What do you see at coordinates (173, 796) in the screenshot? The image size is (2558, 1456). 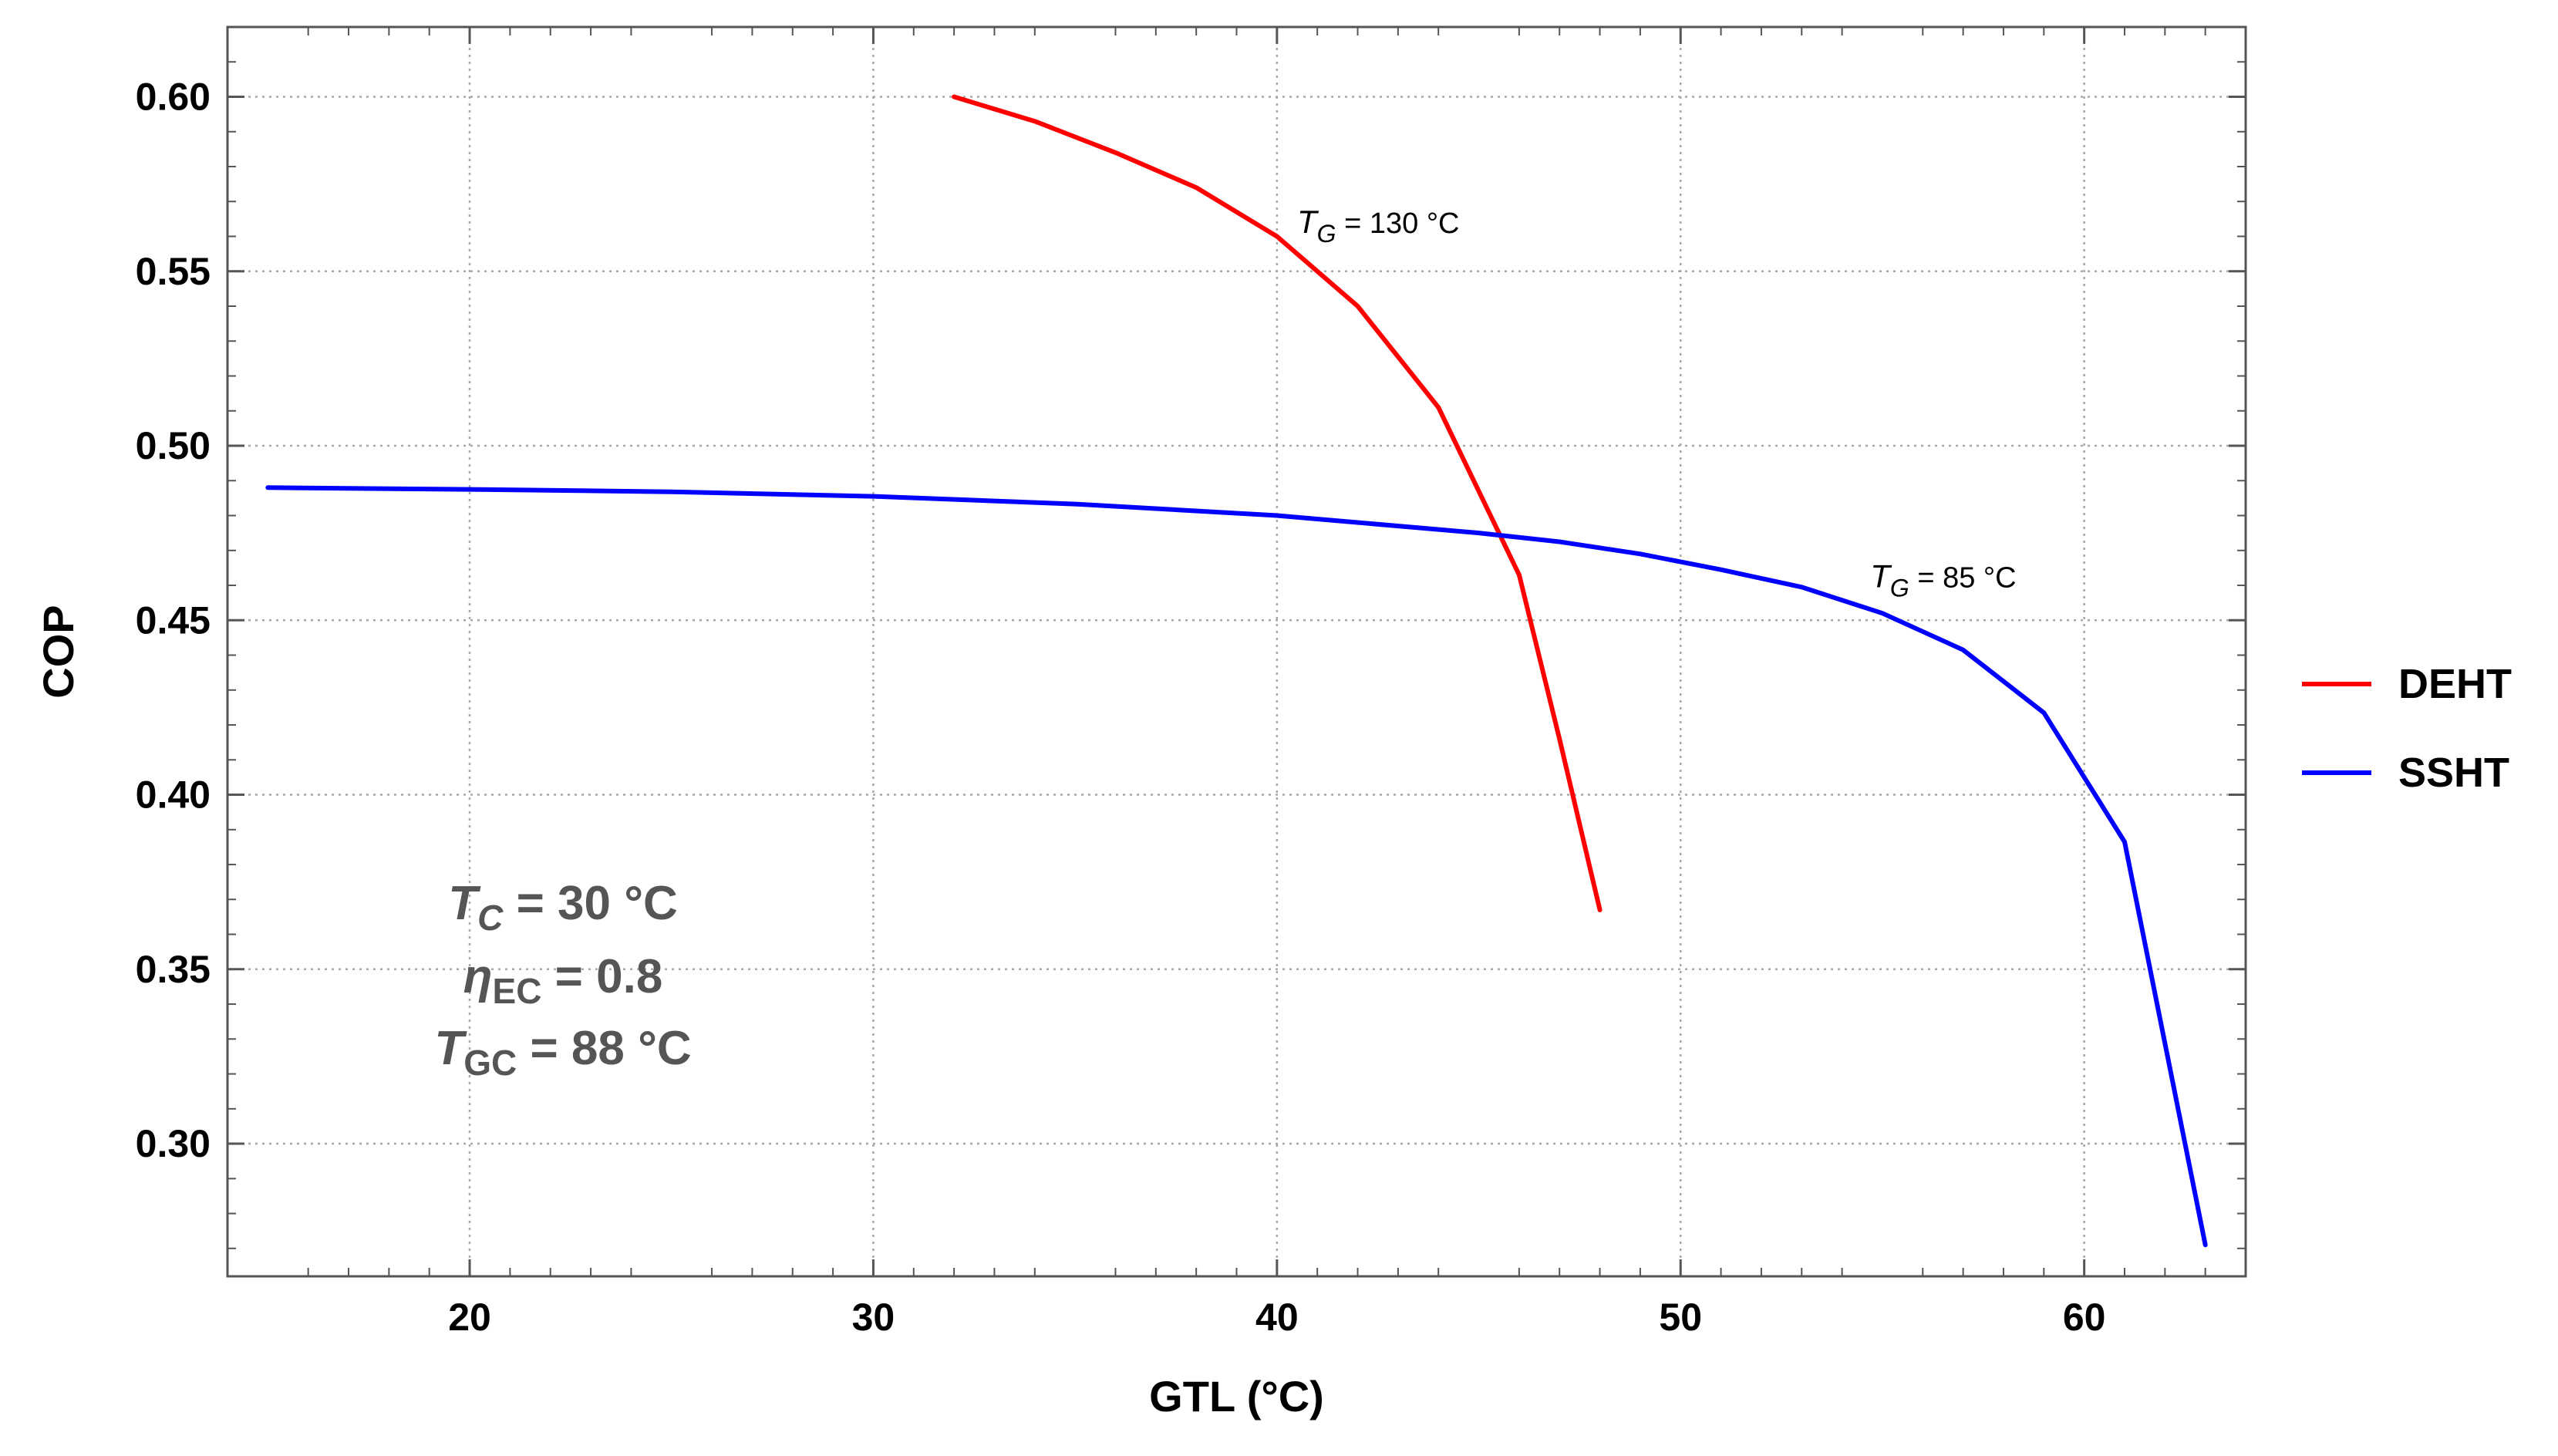 I see `y-tick-label: 0.40` at bounding box center [173, 796].